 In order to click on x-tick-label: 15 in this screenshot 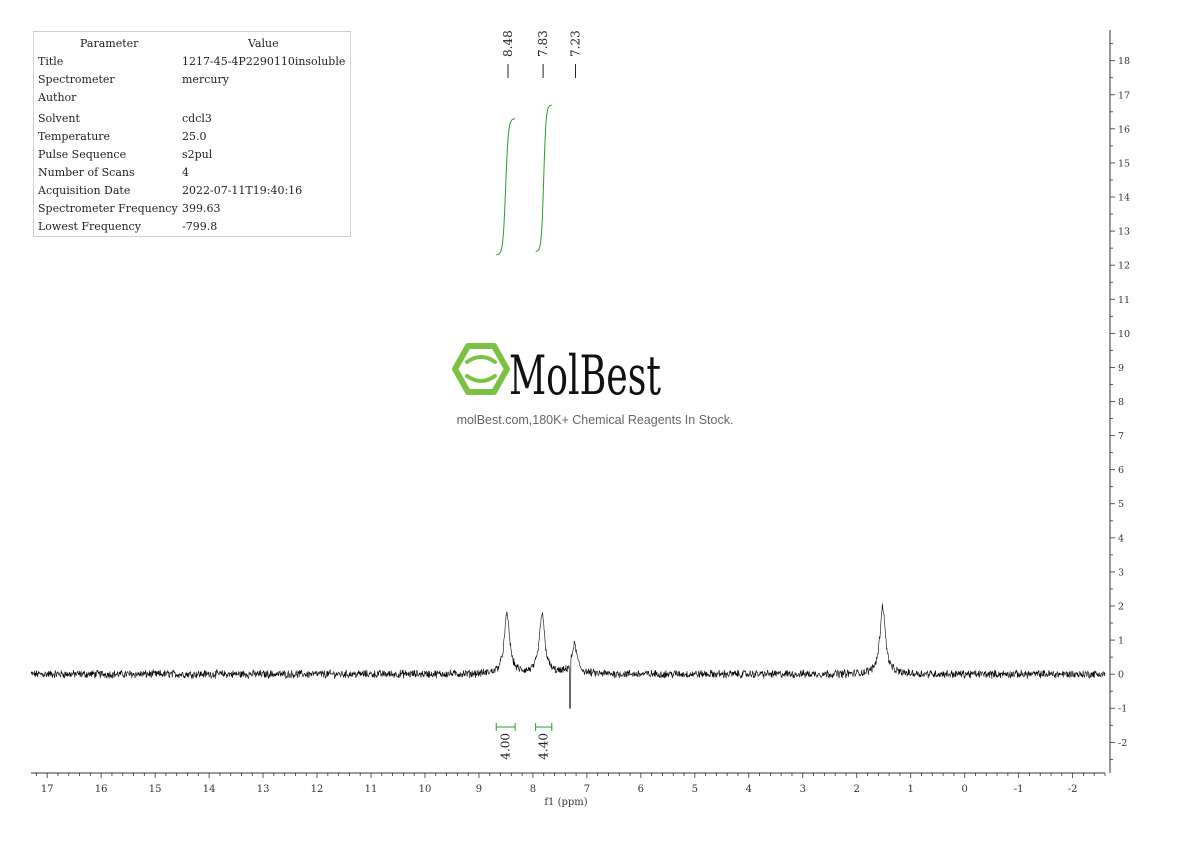, I will do `click(155, 789)`.